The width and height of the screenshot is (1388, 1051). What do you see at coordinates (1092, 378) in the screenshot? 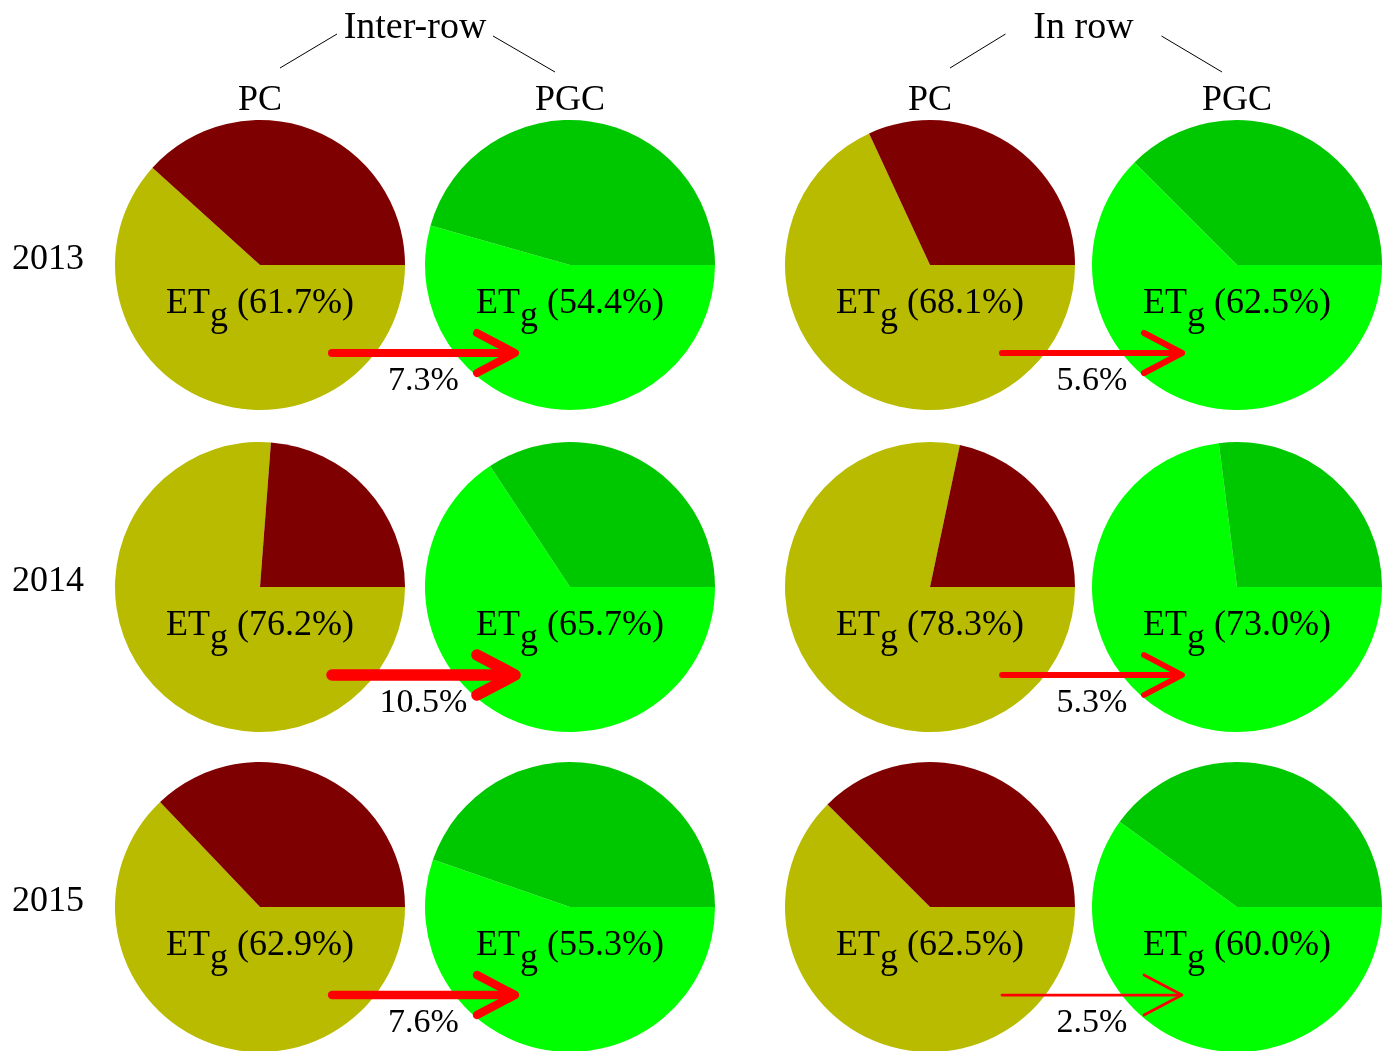
I see `text: 5.6%` at bounding box center [1092, 378].